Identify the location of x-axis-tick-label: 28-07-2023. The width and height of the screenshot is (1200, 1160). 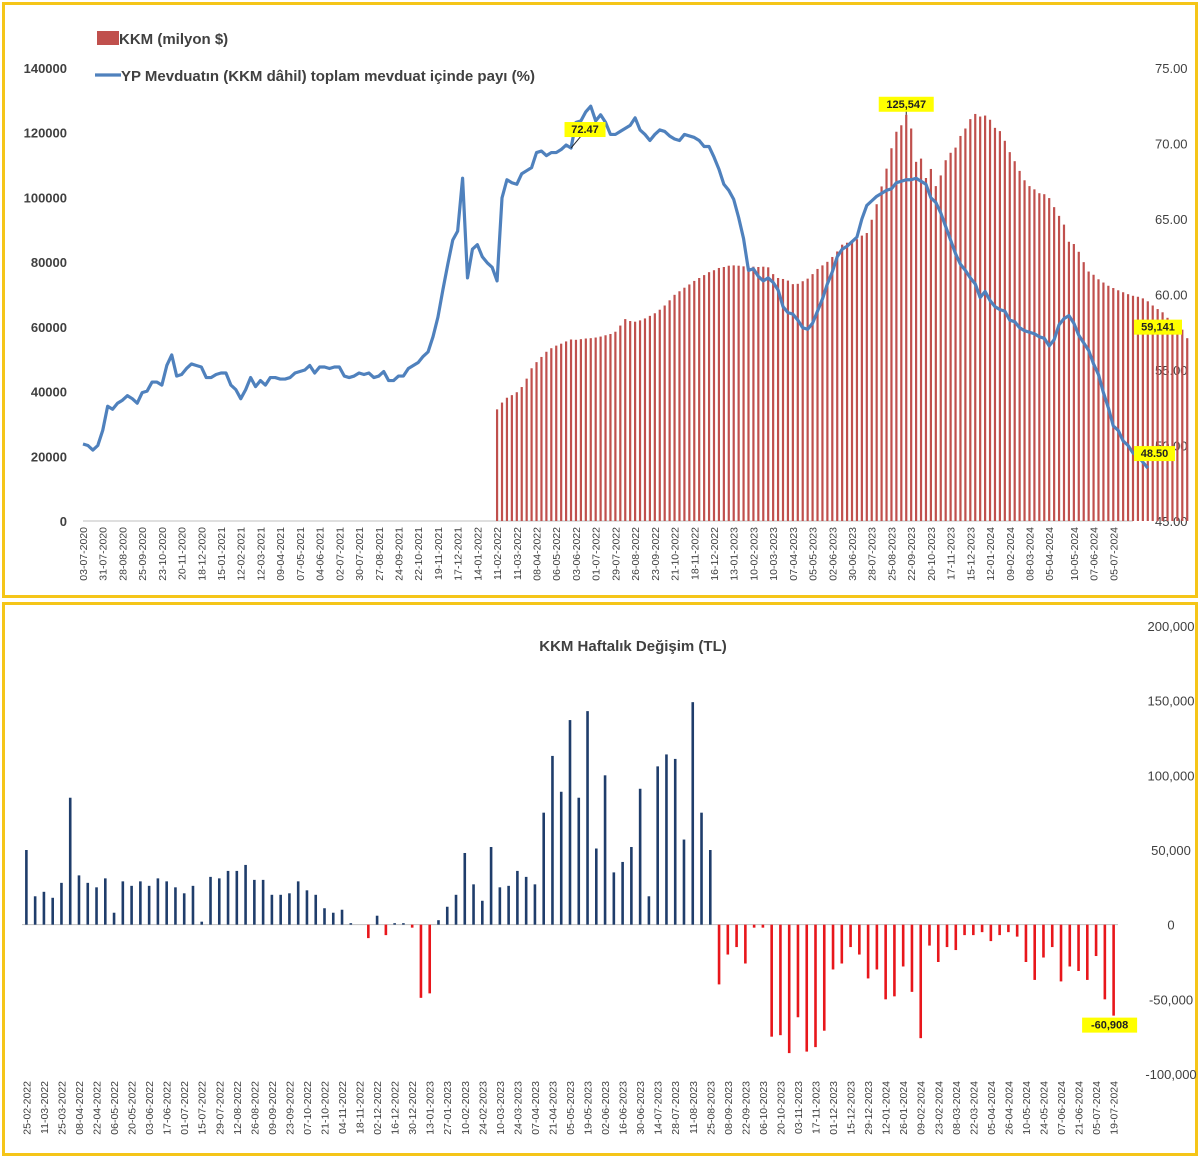
(873, 554).